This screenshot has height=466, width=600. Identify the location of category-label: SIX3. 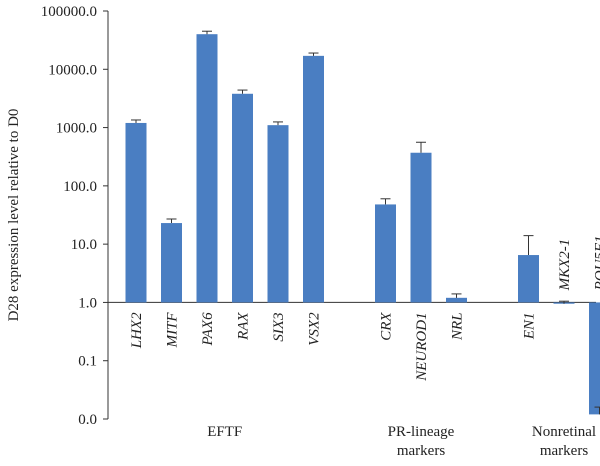
(279, 326).